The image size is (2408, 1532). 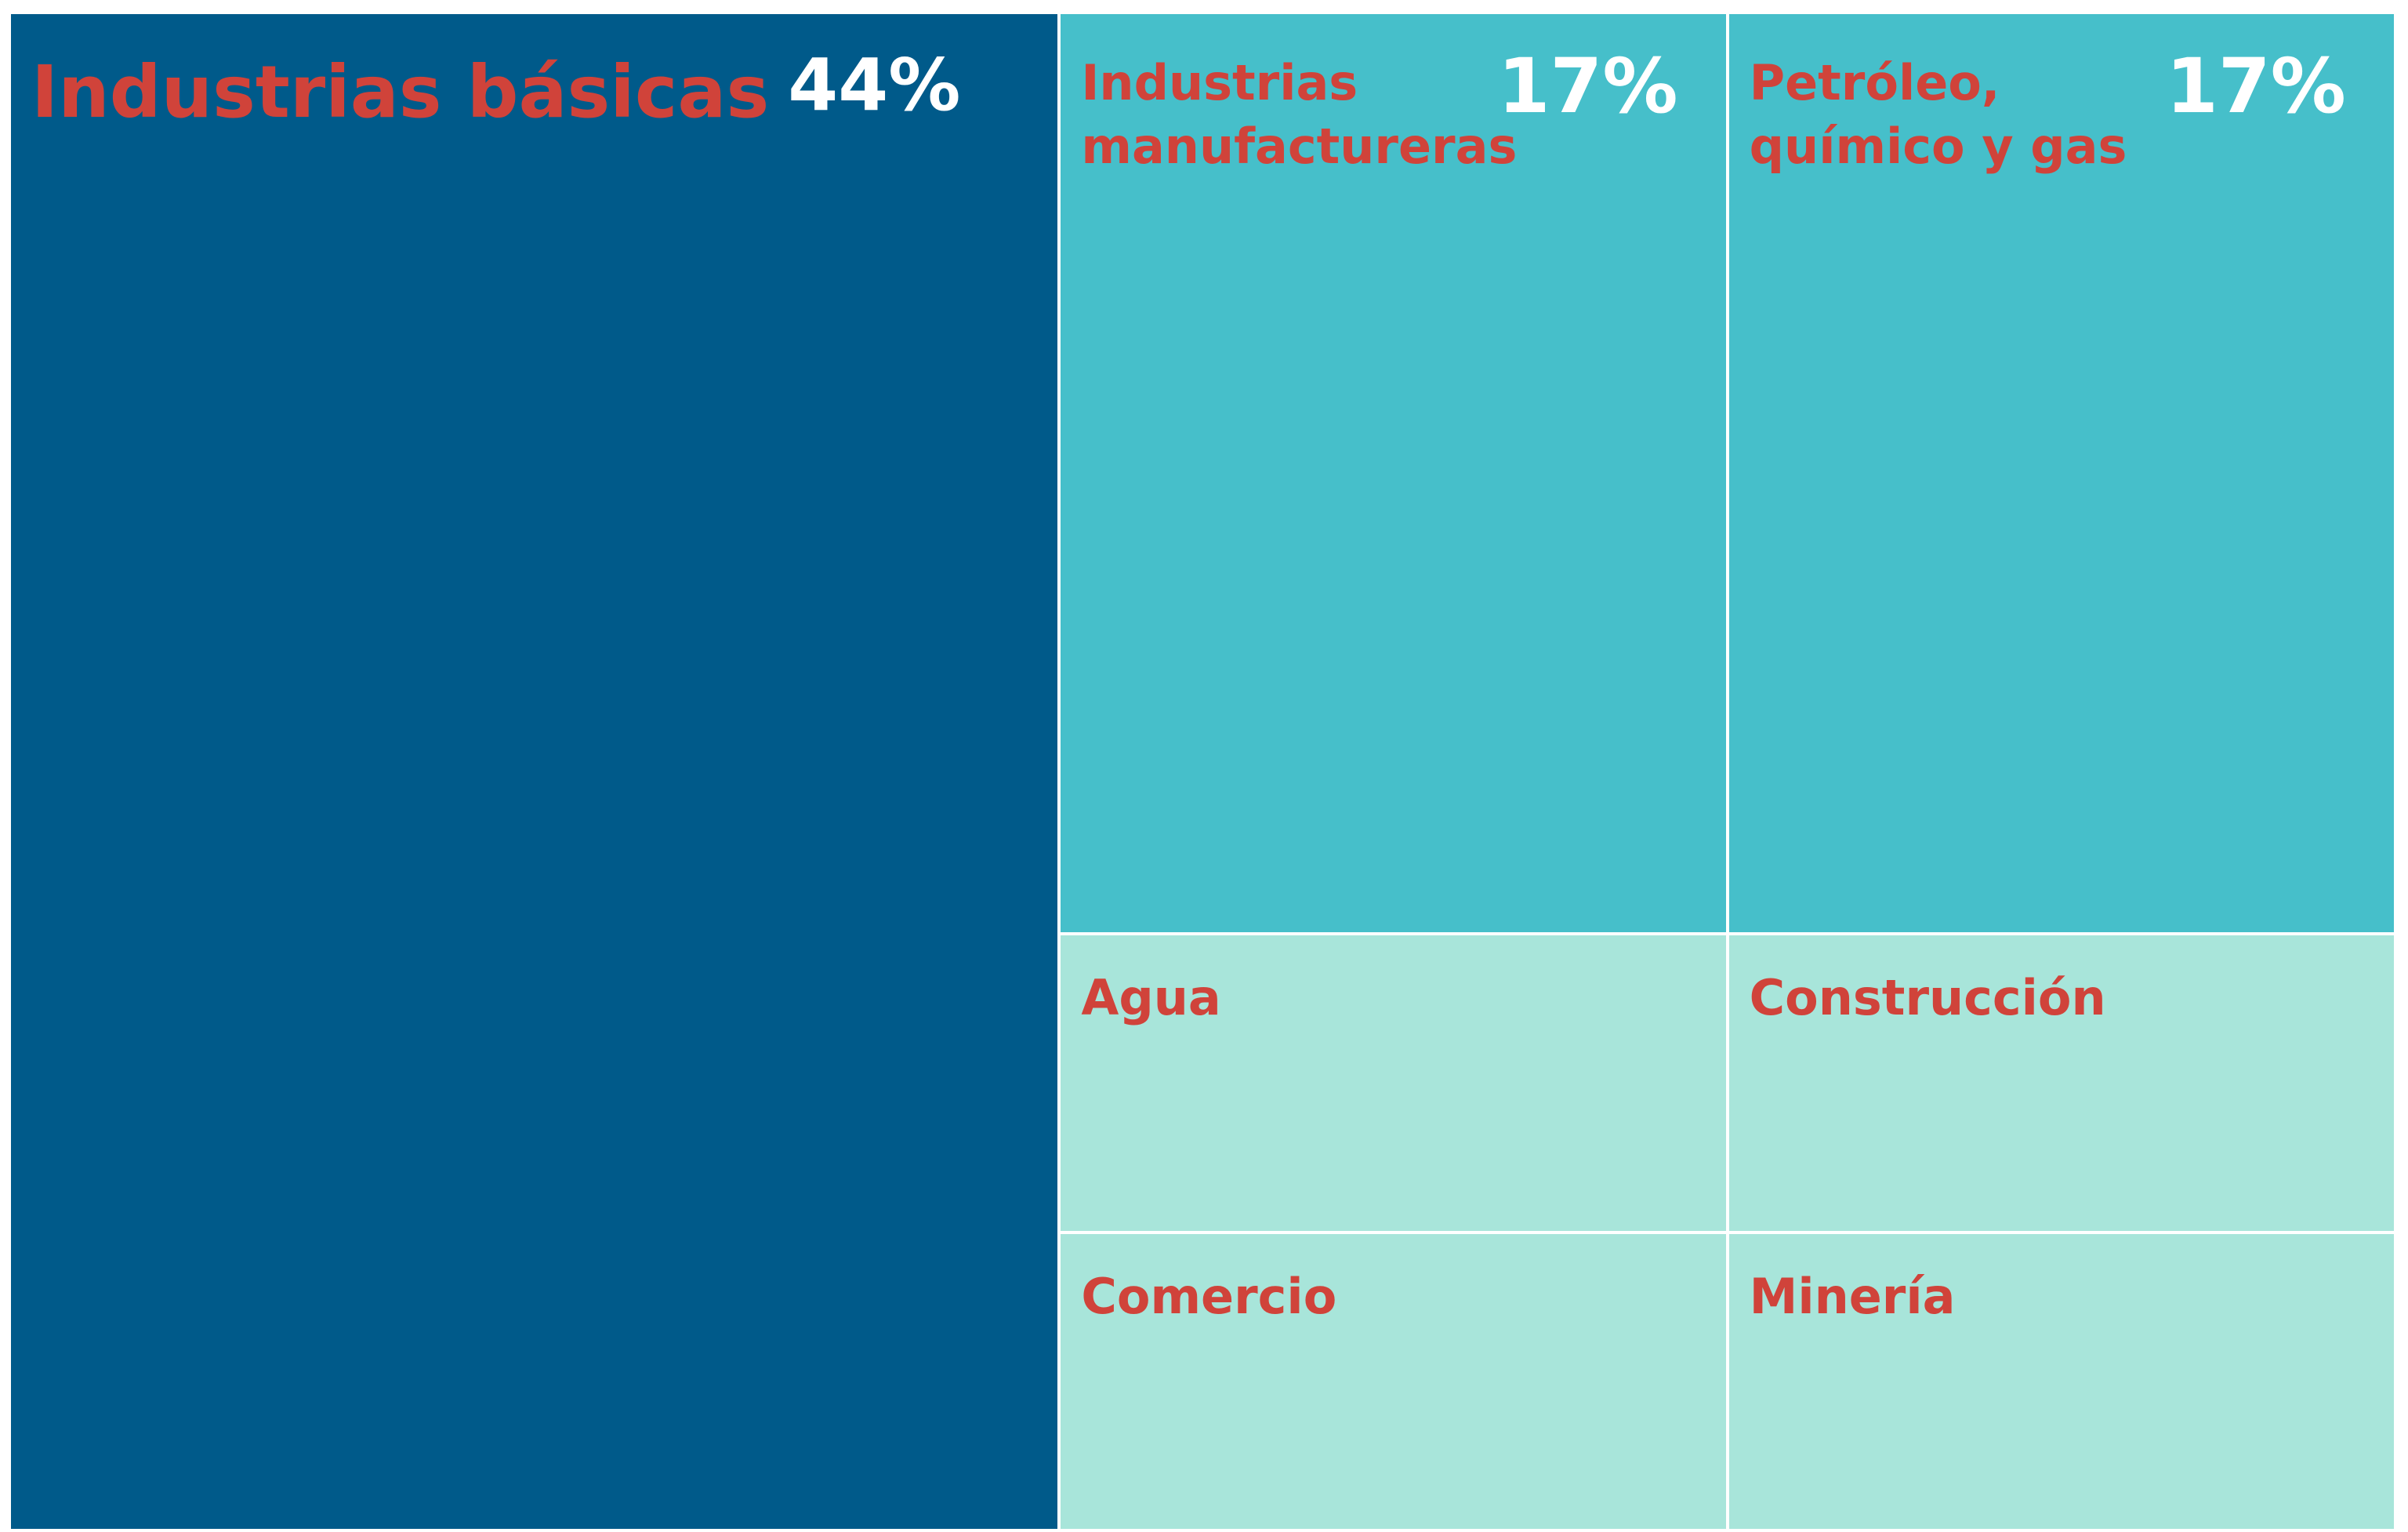 I want to click on tile-header: Agua, so click(x=1395, y=998).